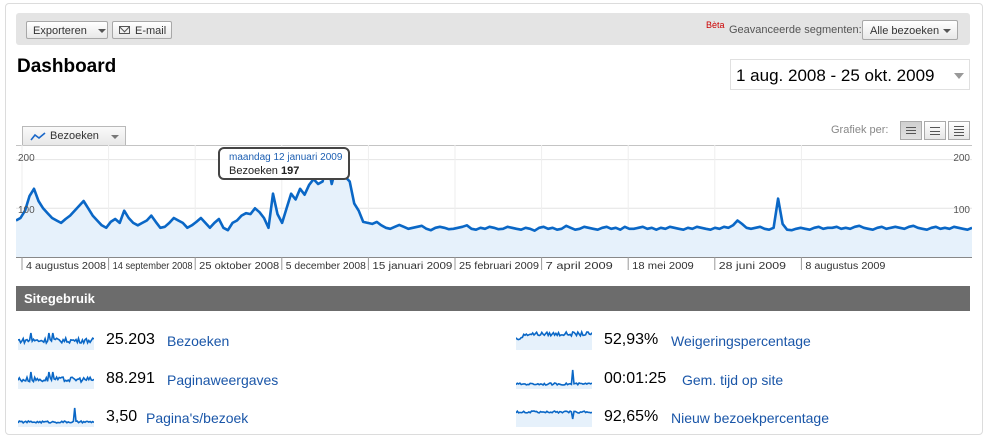 Image resolution: width=987 pixels, height=438 pixels. I want to click on x-tick-label: 8 augustus 2009, so click(845, 266).